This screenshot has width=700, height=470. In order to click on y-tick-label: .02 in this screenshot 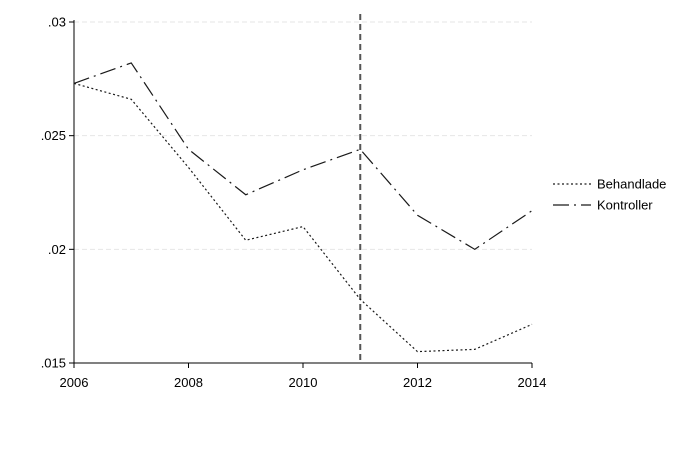, I will do `click(57, 249)`.